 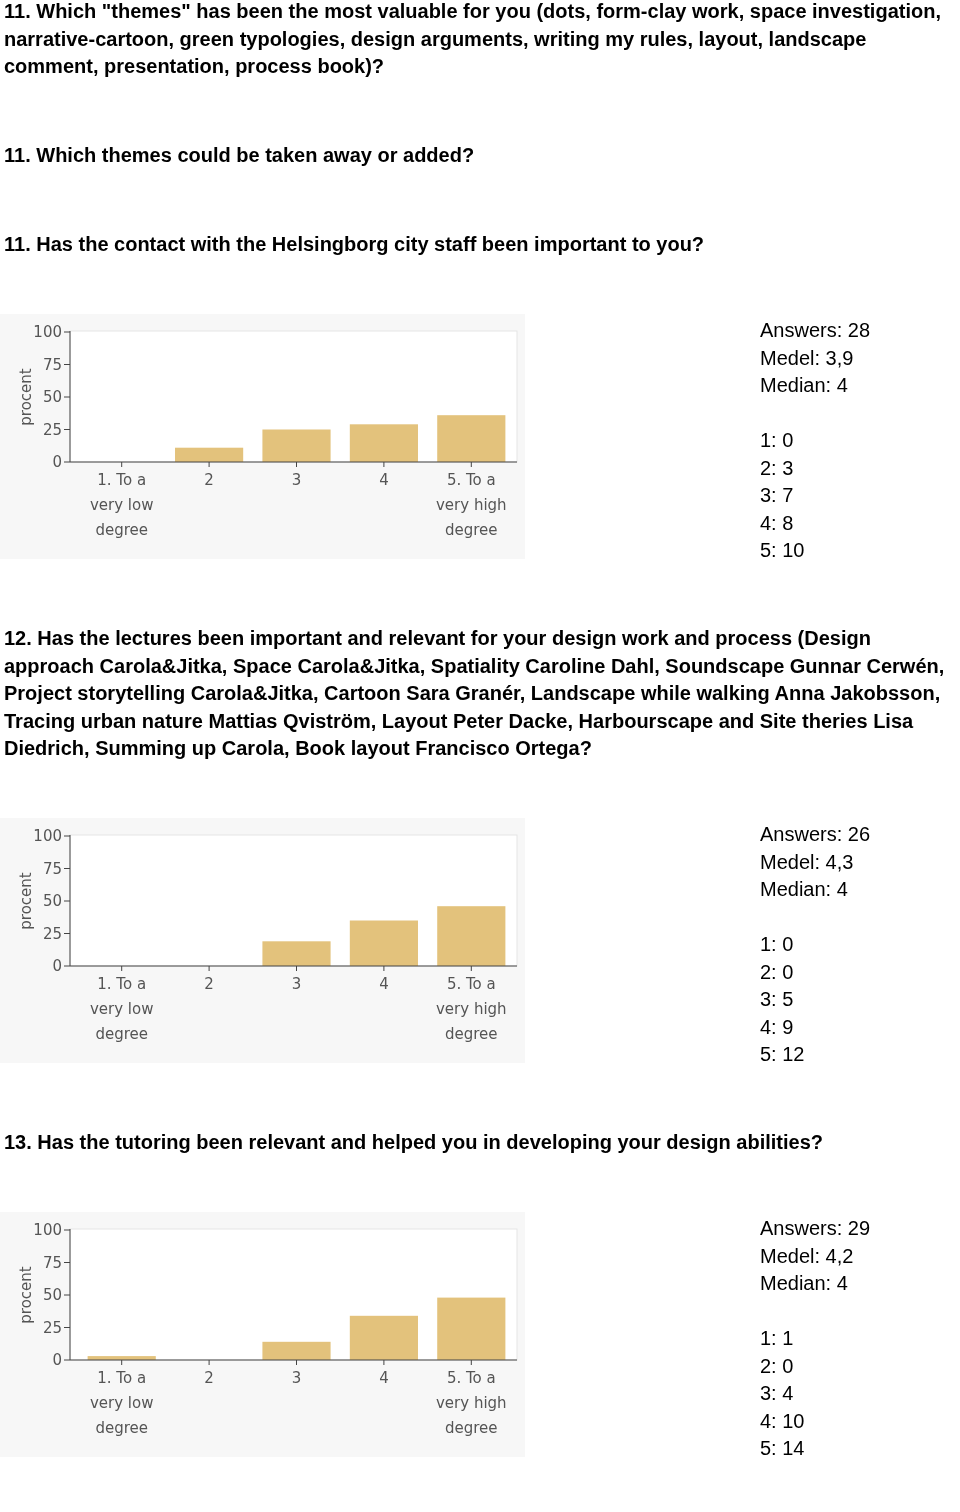 I want to click on chart-title: 13. Has the tutoring been relevant and helped you in developing your design abilities?, so click(x=414, y=1142).